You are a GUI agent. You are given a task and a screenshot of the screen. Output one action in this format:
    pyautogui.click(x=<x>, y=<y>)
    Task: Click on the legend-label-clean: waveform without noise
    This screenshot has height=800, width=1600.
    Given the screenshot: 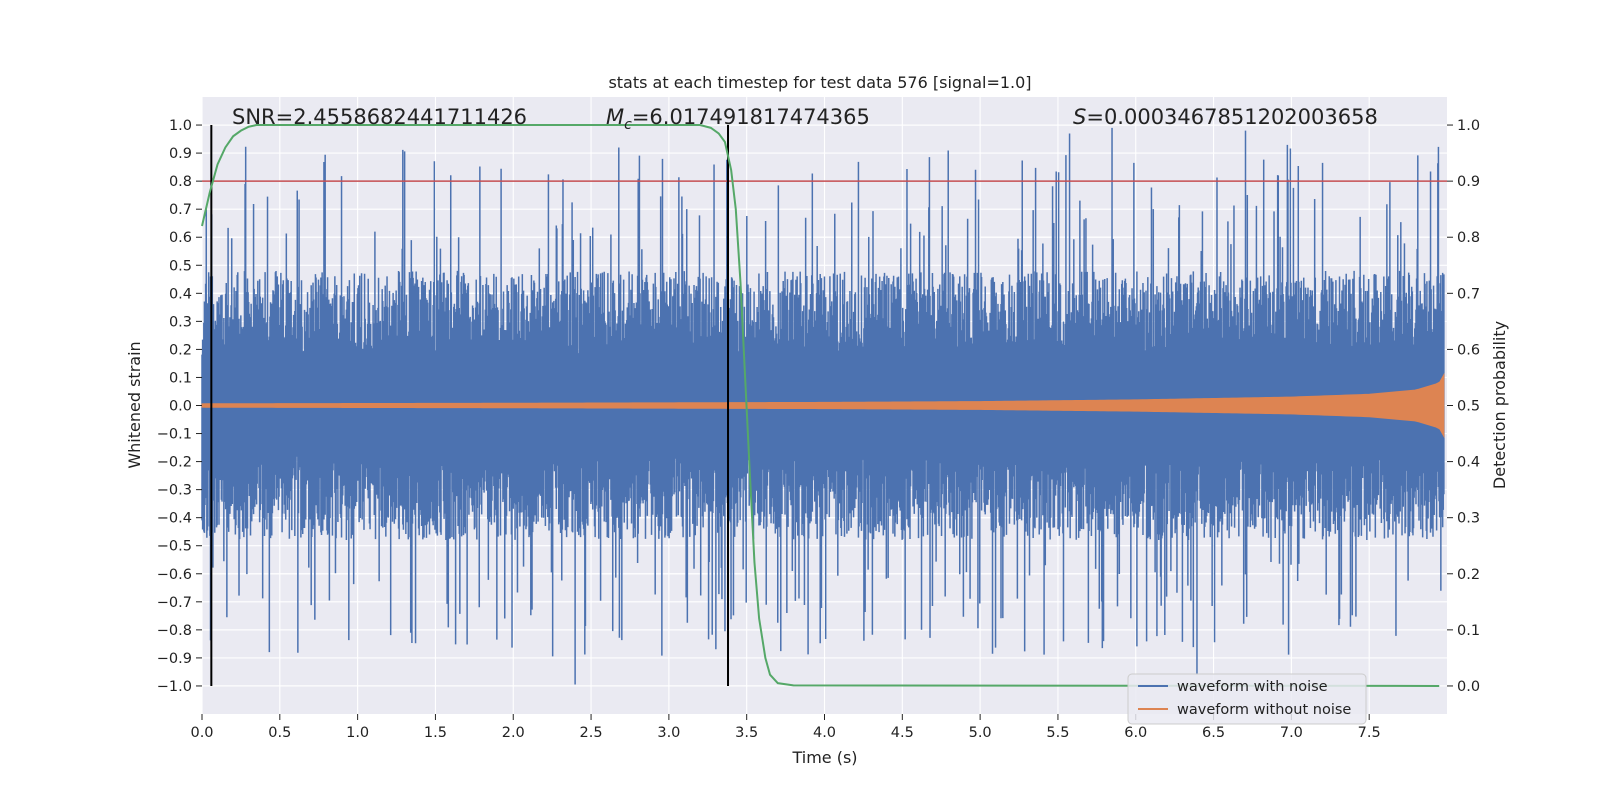 What is the action you would take?
    pyautogui.click(x=1264, y=710)
    